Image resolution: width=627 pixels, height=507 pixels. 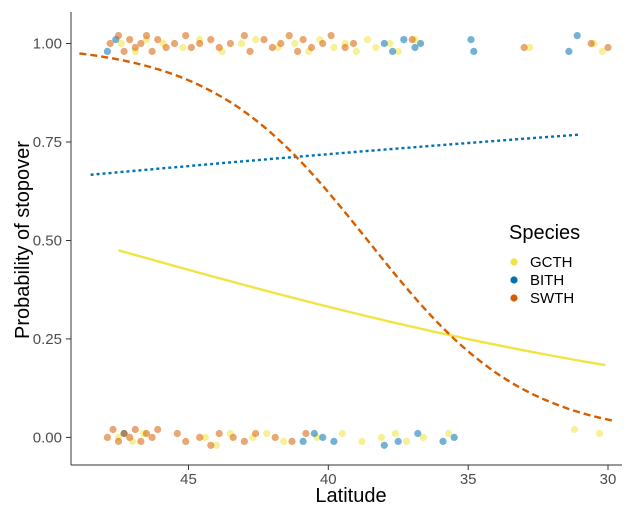 What do you see at coordinates (608, 479) in the screenshot?
I see `x-tick-label-3: 30` at bounding box center [608, 479].